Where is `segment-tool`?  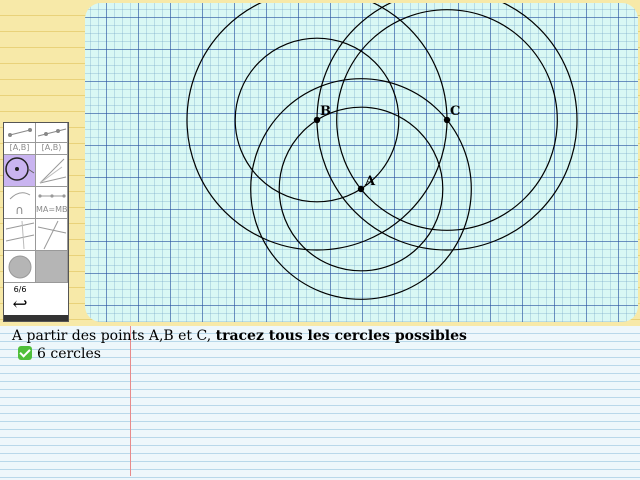
segment-tool is located at coordinates (20, 133).